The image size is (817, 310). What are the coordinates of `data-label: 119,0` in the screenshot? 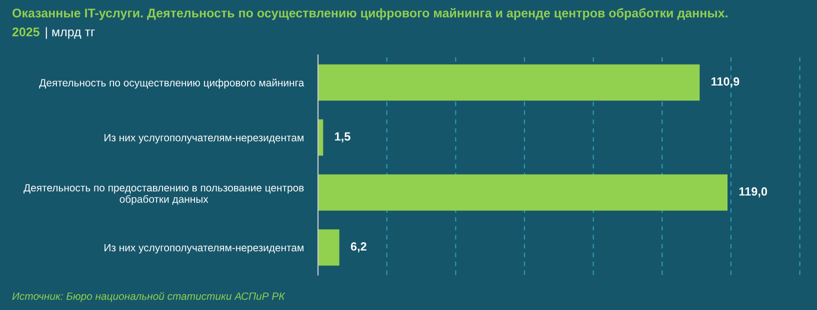 It's located at (753, 192).